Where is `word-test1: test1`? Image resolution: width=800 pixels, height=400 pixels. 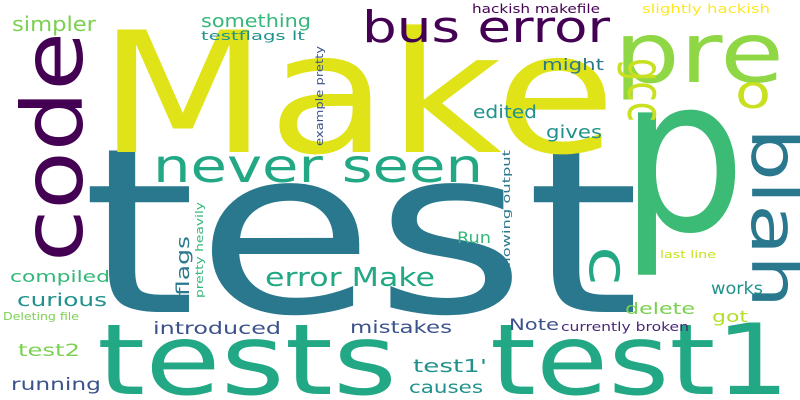
word-test1: test1 is located at coordinates (640, 352).